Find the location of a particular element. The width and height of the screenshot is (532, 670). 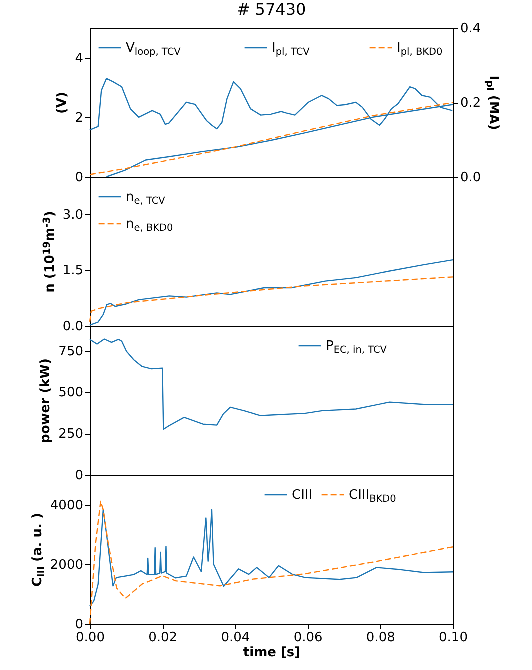

legend-label: CIII is located at coordinates (302, 495).